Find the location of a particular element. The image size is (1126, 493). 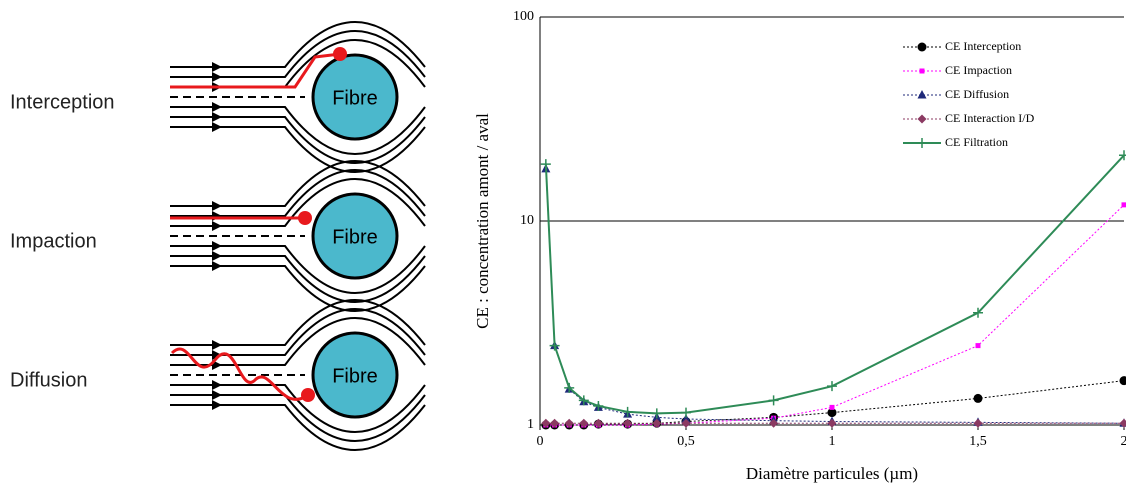

x-tick-label: 0 is located at coordinates (540, 441).